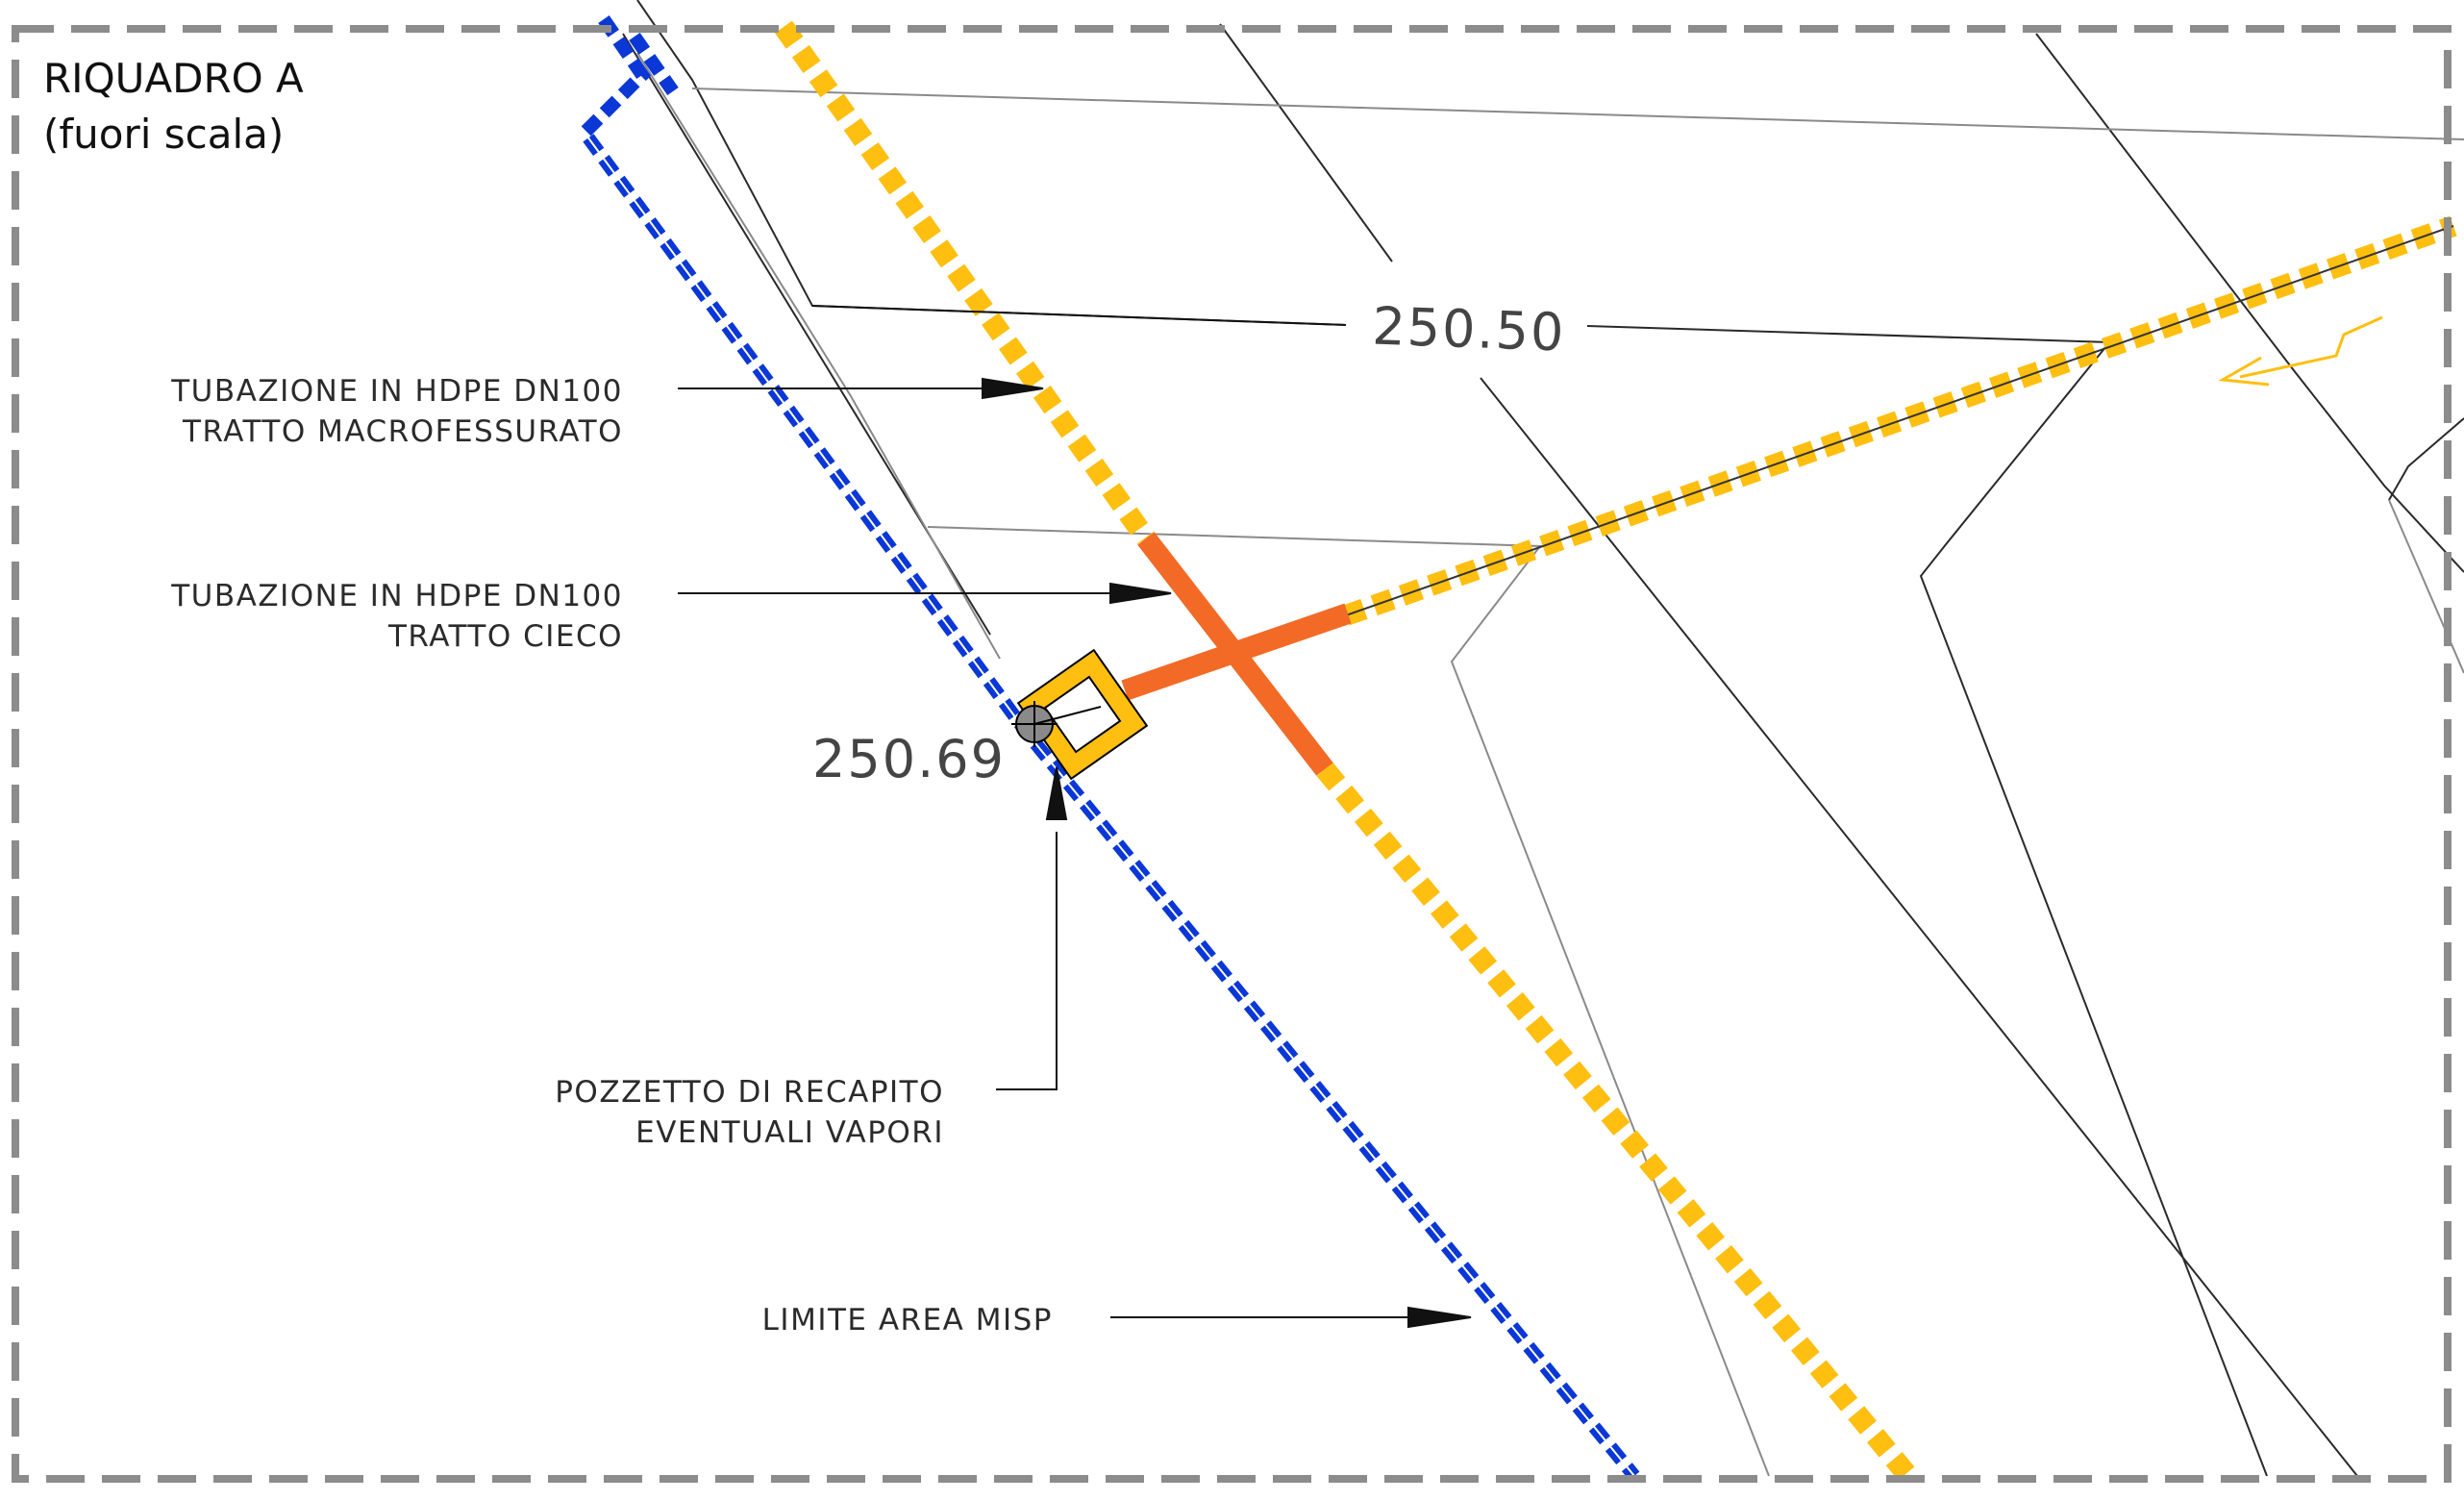 Image resolution: width=2464 pixels, height=1500 pixels. Describe the element at coordinates (789, 1132) in the screenshot. I see `label-manhole-line2: EVENTUALI VAPORI` at that location.